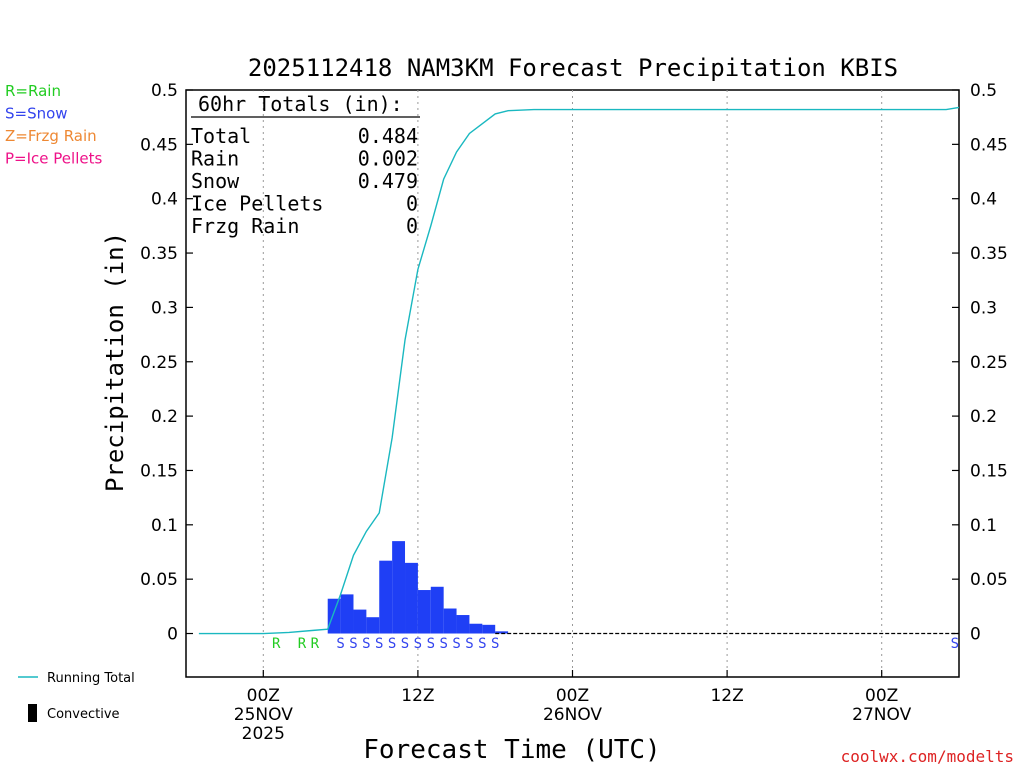 The image size is (1024, 768). Describe the element at coordinates (989, 363) in the screenshot. I see `y-tick-label-right: 0.25` at that location.